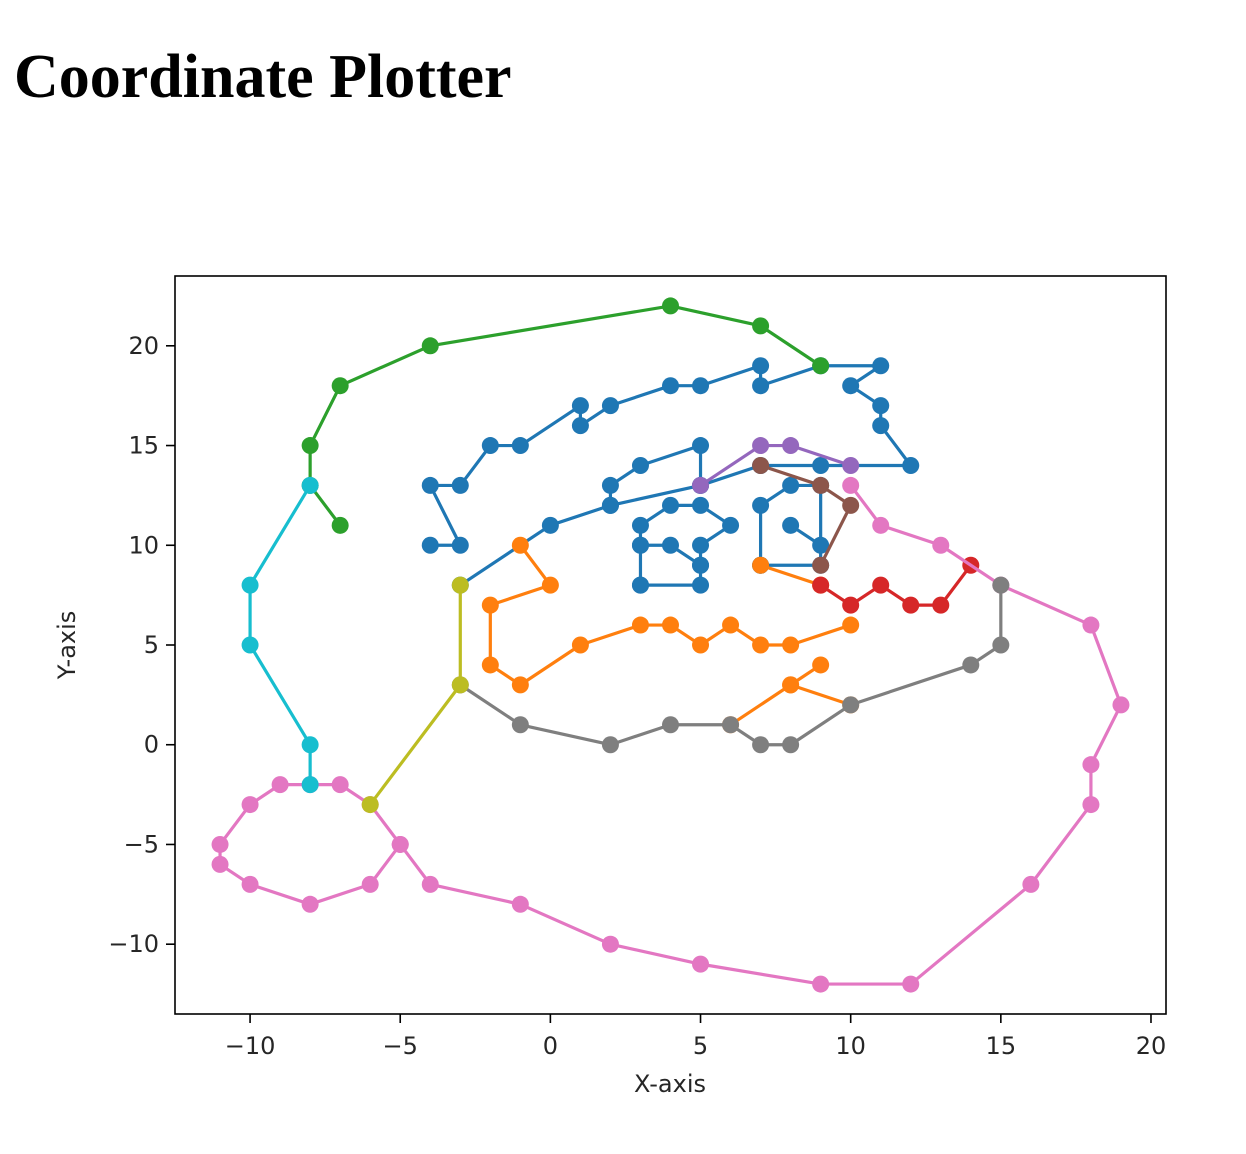 The image size is (1246, 1154). What do you see at coordinates (700, 1046) in the screenshot?
I see `x-tick-label: 5` at bounding box center [700, 1046].